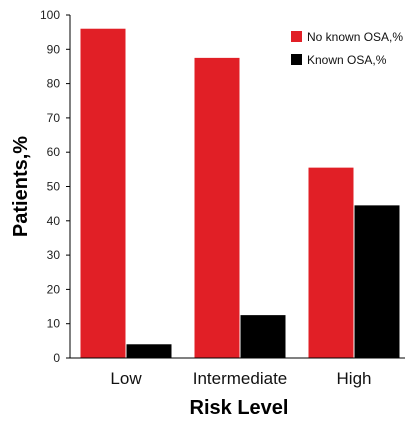 The height and width of the screenshot is (425, 417). I want to click on legend: No known OSA,% Known OSA,%, so click(347, 48).